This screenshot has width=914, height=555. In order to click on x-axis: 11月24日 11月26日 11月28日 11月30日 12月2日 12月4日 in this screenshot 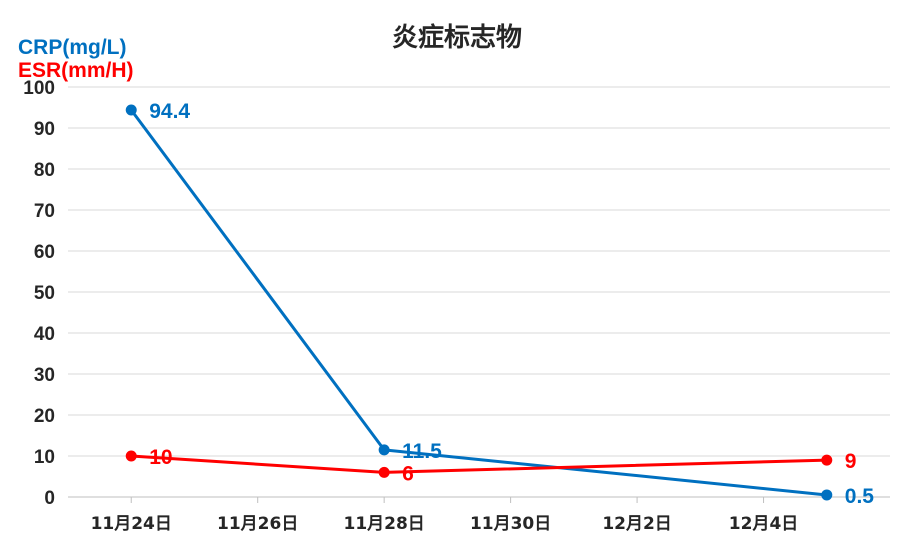, I will do `click(479, 515)`.